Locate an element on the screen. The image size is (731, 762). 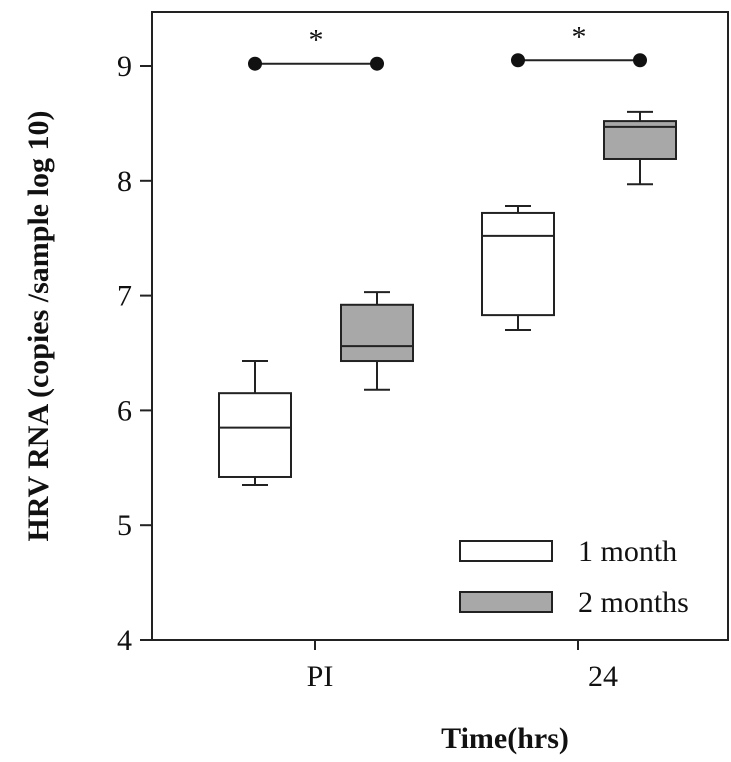
x-axis: PI 24 is located at coordinates (462, 666).